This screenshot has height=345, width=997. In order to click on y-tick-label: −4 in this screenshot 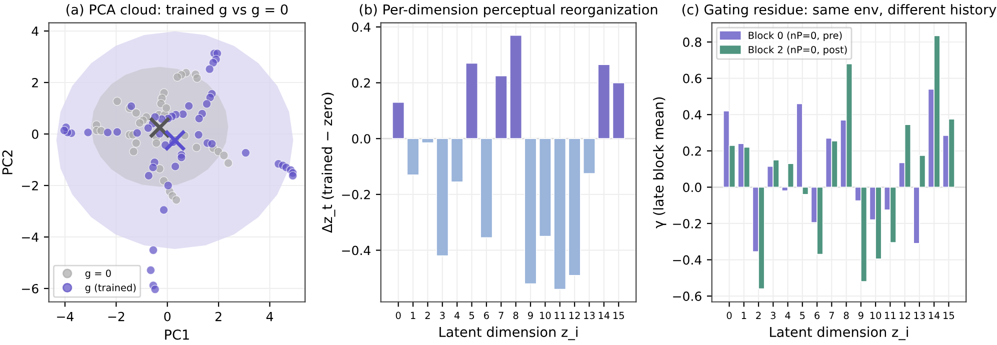, I will do `click(30, 237)`.